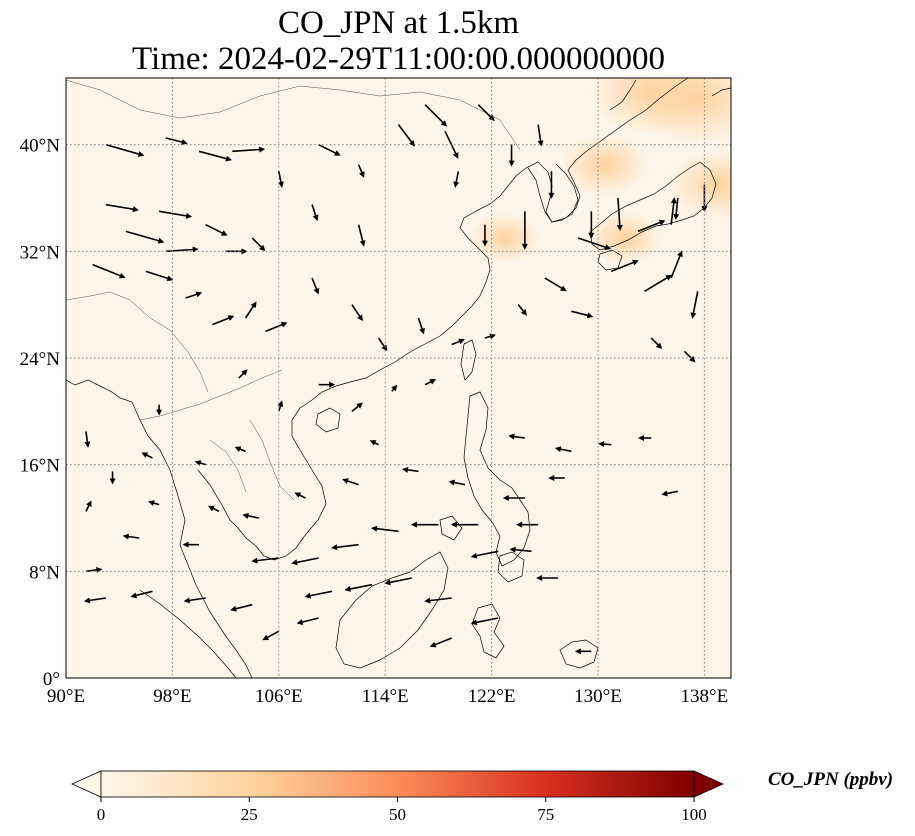 This screenshot has width=915, height=836. I want to click on latitude-tick-labels: 0° 8°N 16°N 24°N 32°N 40°N, so click(40, 413).